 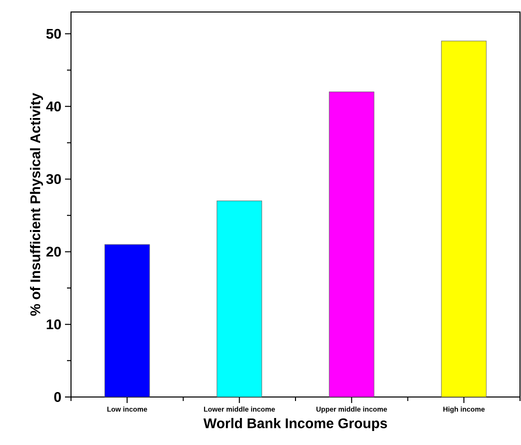 What do you see at coordinates (53, 251) in the screenshot?
I see `y-tick-label: 20` at bounding box center [53, 251].